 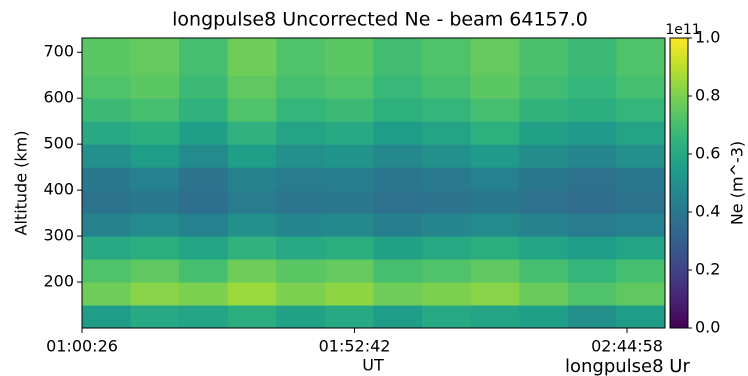 What do you see at coordinates (373, 365) in the screenshot?
I see `x-axis-label: UT` at bounding box center [373, 365].